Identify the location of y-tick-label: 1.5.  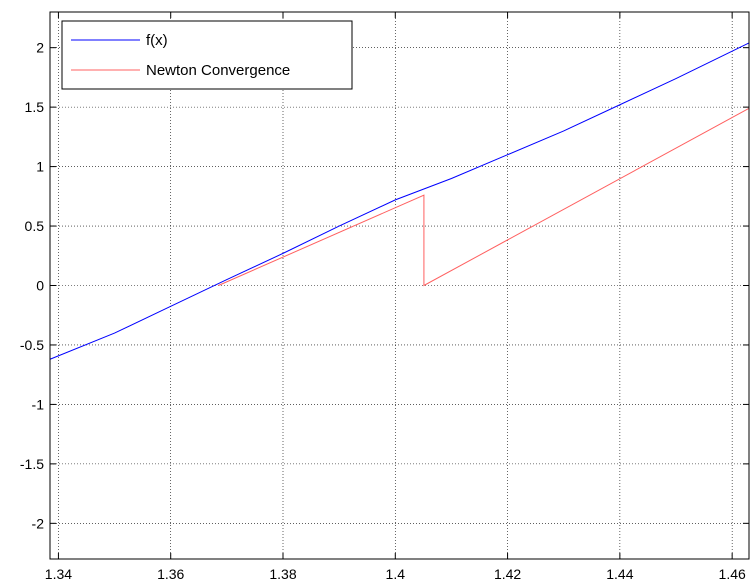
(35, 107).